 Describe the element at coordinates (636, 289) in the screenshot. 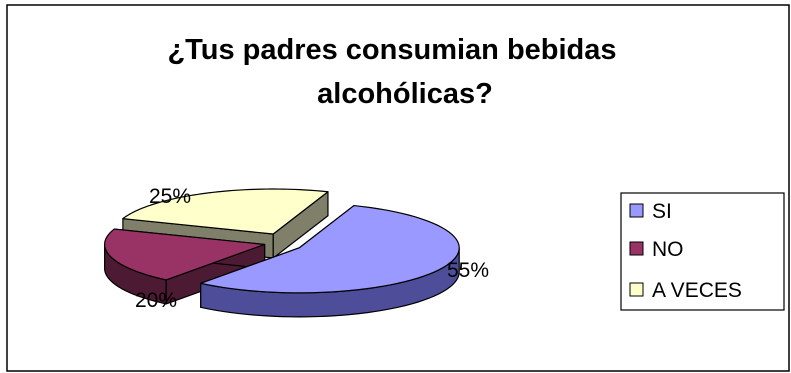

I see `legend-swatch-a-veces` at that location.